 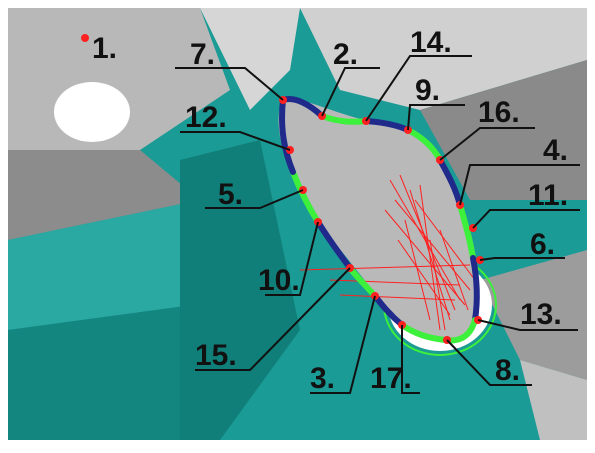 What do you see at coordinates (542, 244) in the screenshot?
I see `label-6: 6.` at bounding box center [542, 244].